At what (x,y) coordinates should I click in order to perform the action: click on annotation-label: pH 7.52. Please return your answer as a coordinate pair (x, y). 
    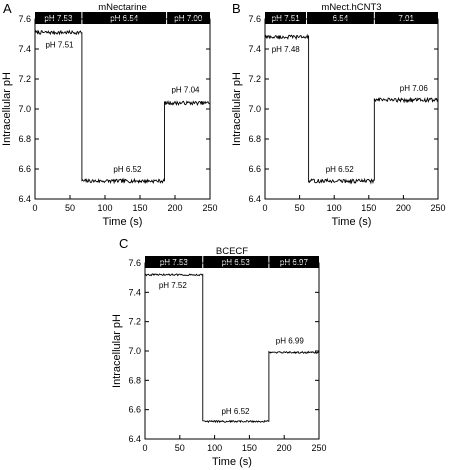
    Looking at the image, I should click on (173, 285).